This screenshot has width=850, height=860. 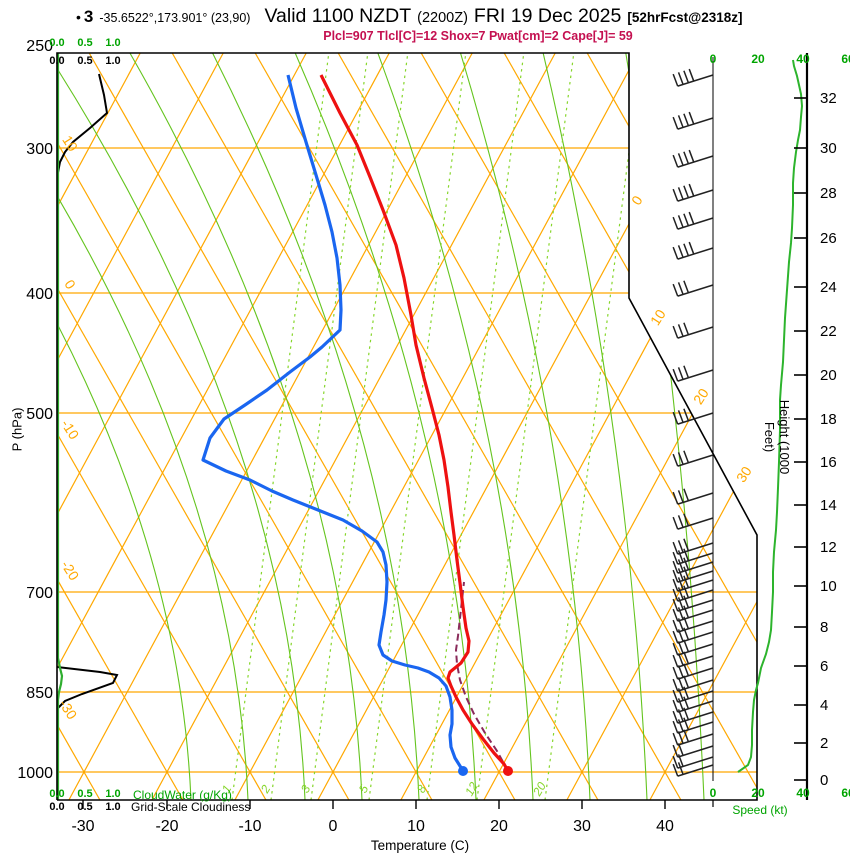 I want to click on svg-text: 4, so click(x=824, y=705).